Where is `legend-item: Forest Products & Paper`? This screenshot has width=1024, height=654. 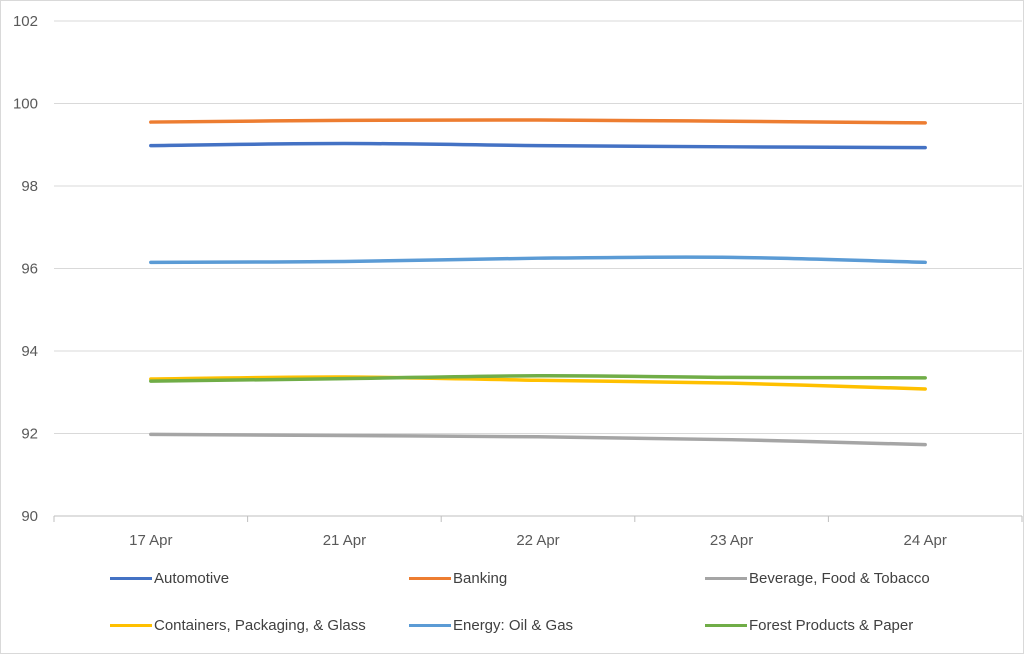 legend-item: Forest Products & Paper is located at coordinates (809, 625).